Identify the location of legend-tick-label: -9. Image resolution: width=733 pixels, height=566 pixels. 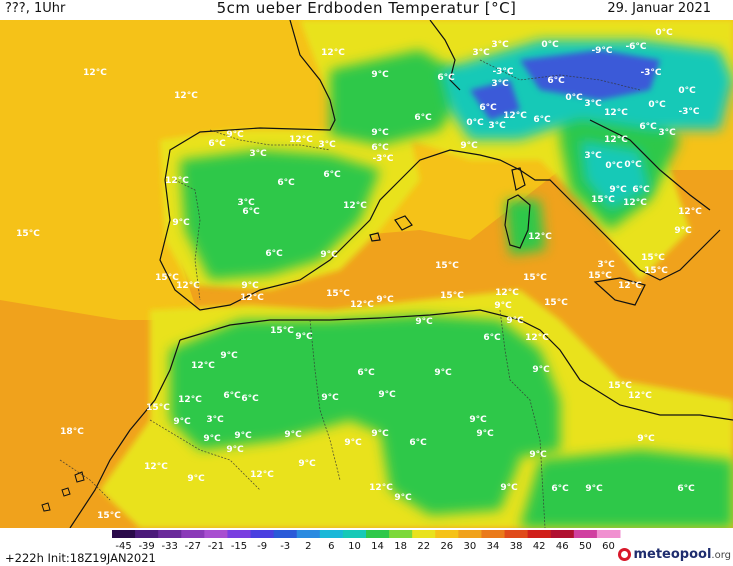
(262, 546).